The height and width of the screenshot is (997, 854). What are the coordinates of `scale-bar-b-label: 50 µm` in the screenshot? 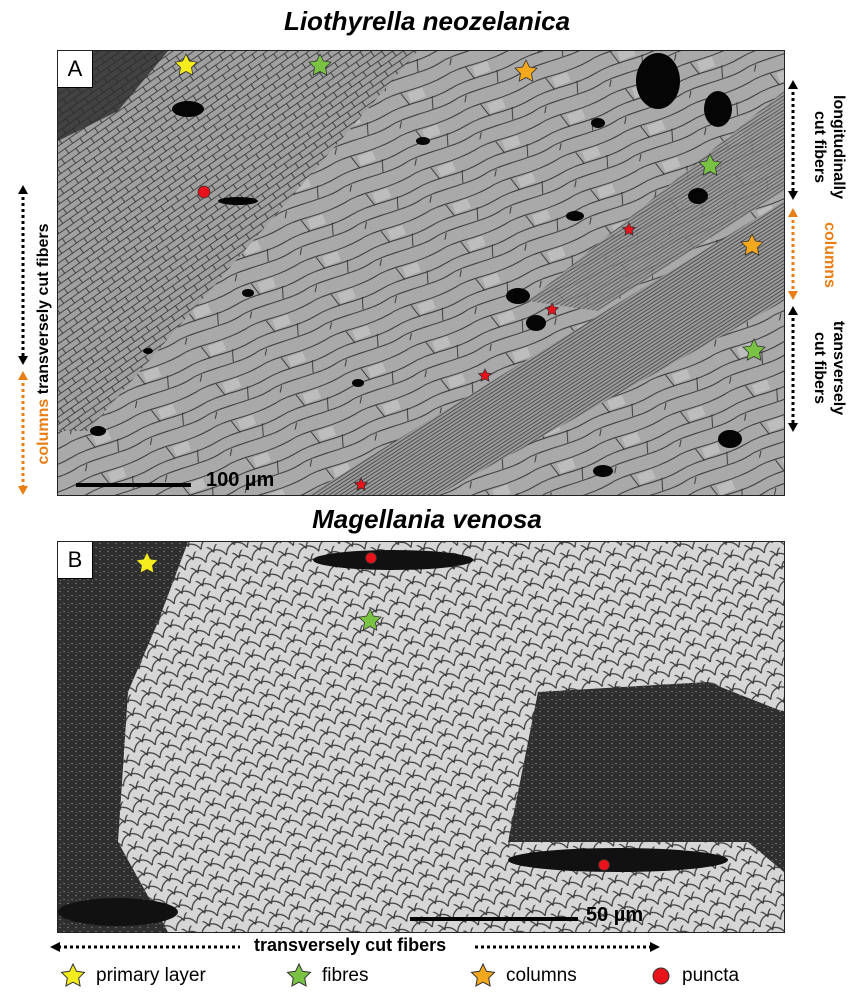 It's located at (615, 915).